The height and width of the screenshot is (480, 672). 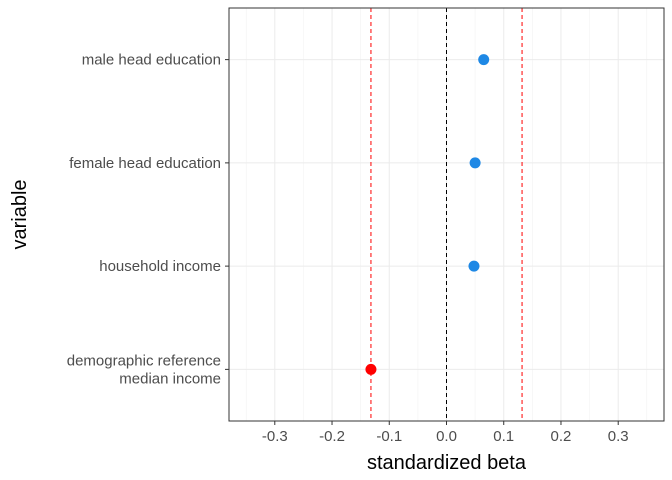 I want to click on x-tick-label: -0.3, so click(x=275, y=436).